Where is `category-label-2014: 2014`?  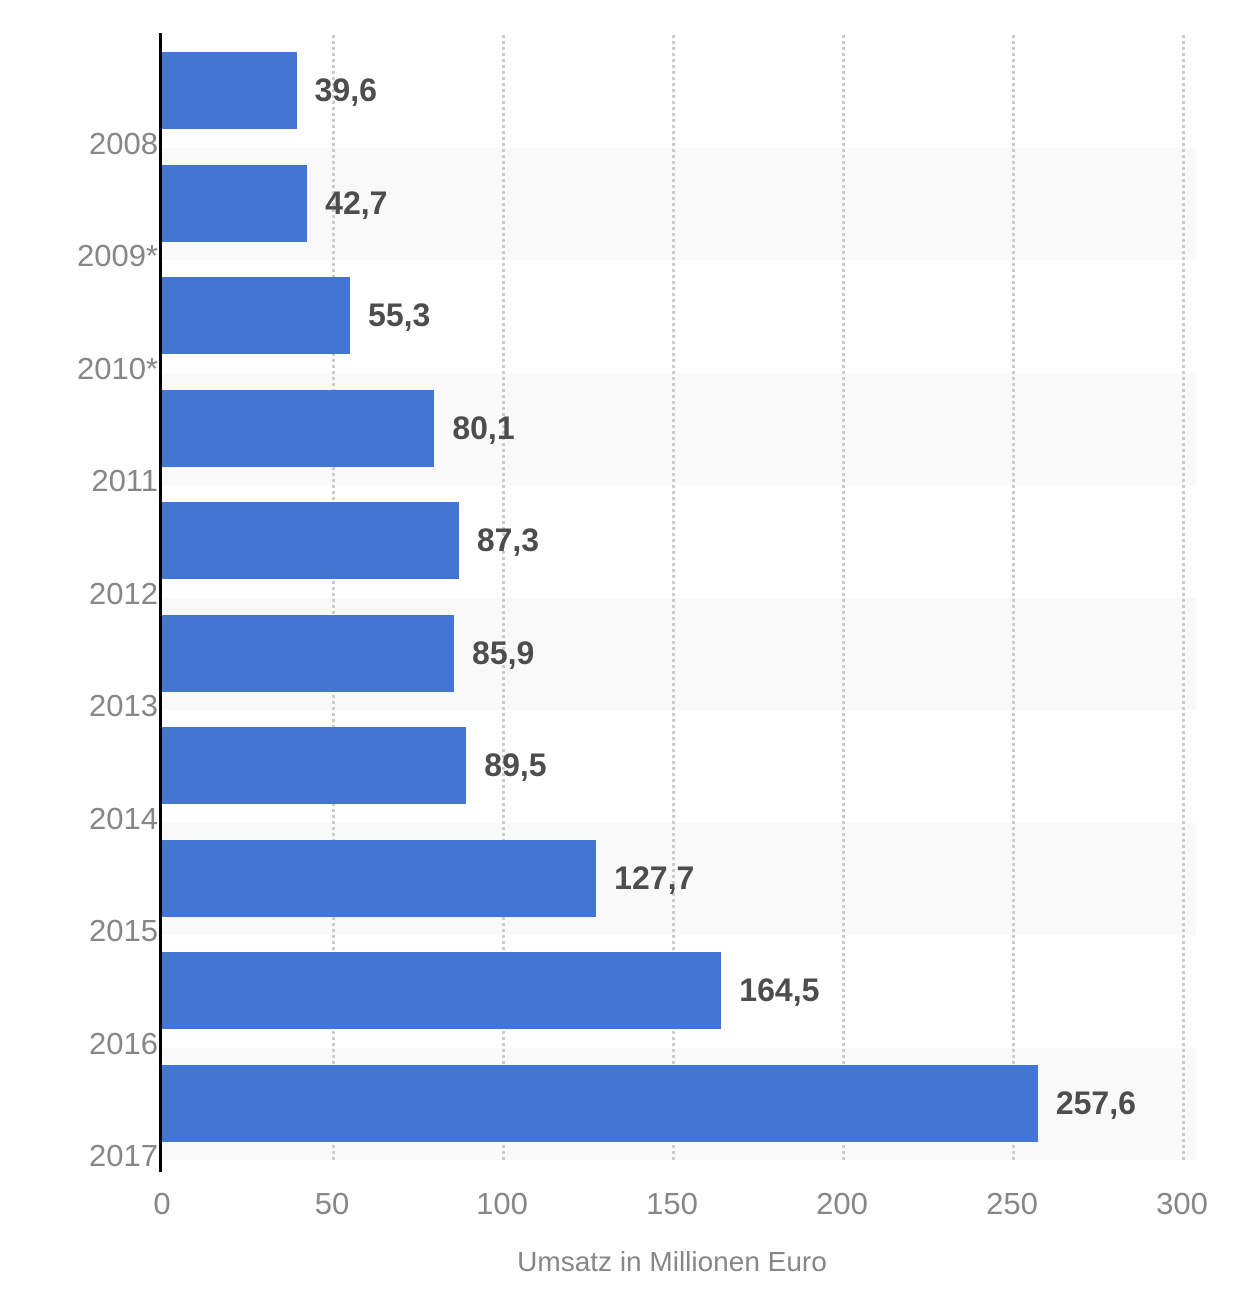 category-label-2014: 2014 is located at coordinates (123, 818).